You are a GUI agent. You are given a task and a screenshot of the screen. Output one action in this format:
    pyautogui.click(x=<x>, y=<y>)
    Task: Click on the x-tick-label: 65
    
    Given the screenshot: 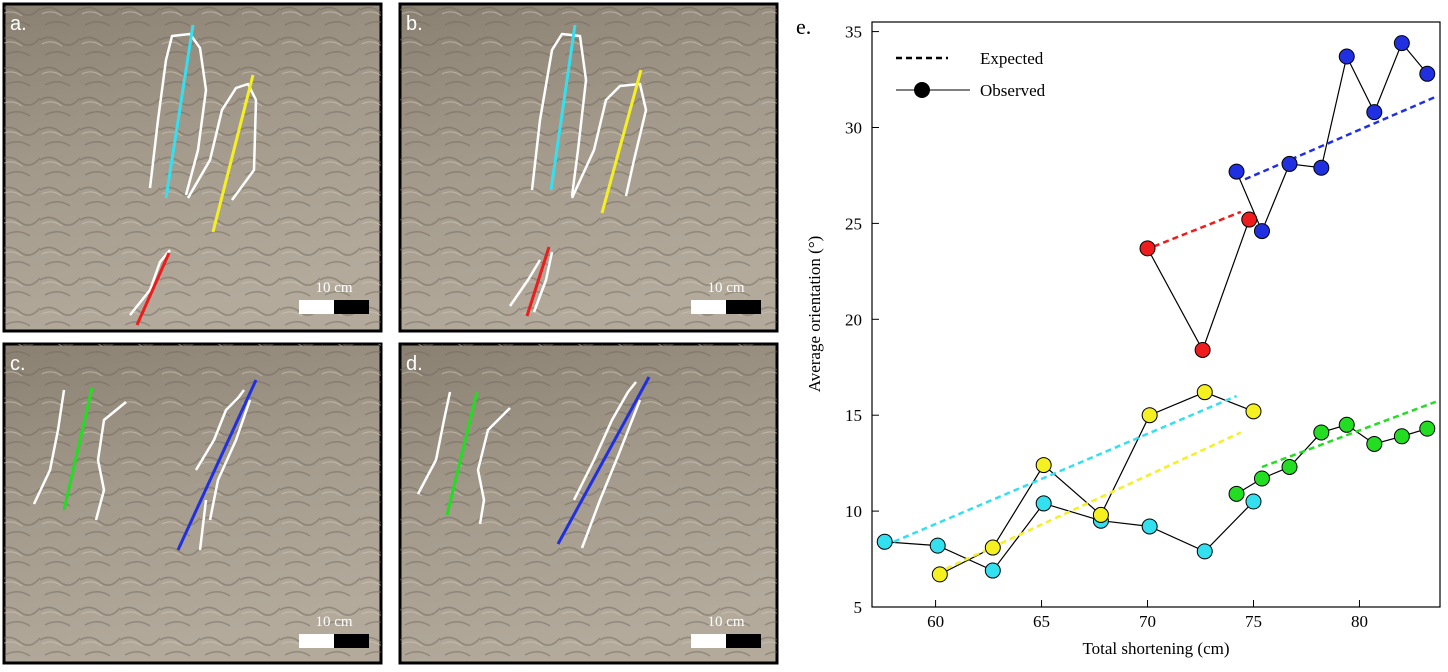 What is the action you would take?
    pyautogui.click(x=1041, y=621)
    